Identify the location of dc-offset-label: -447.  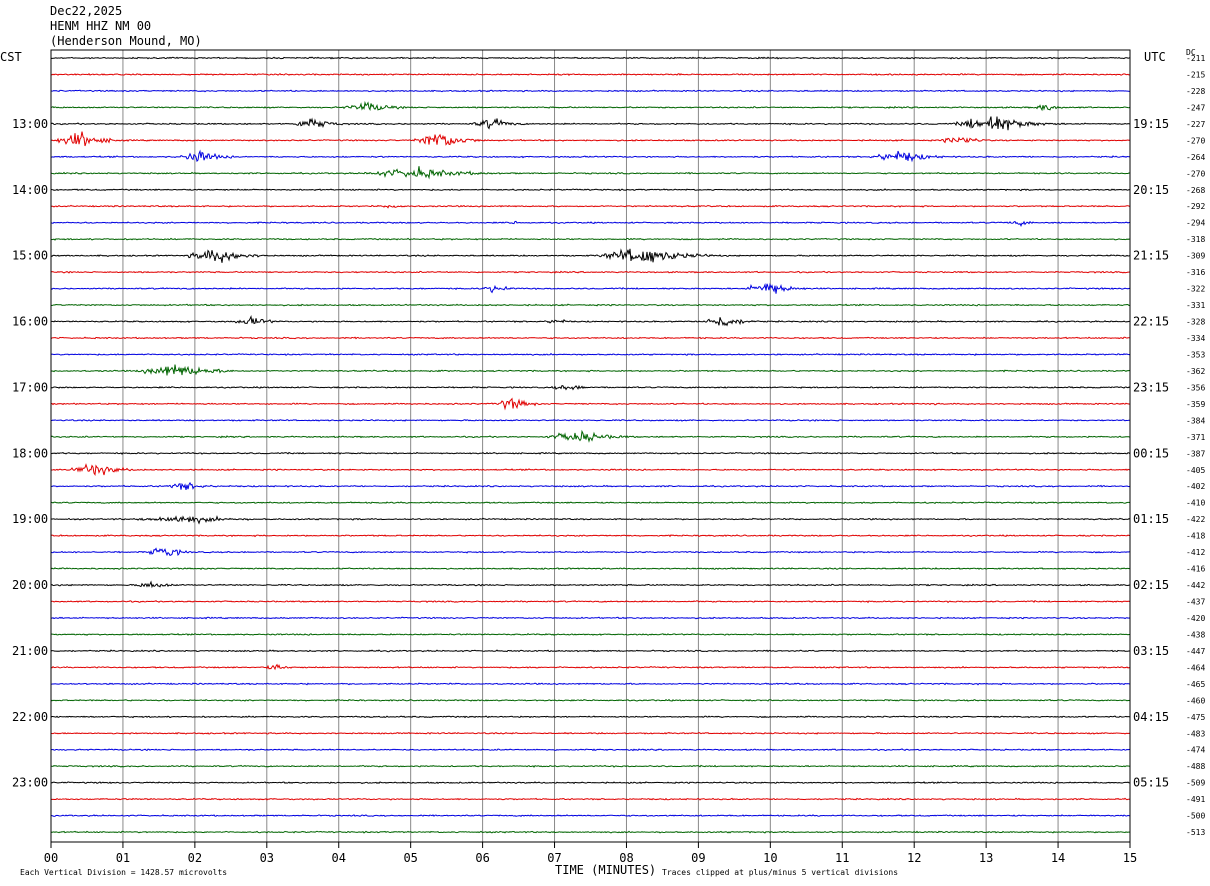
(1195, 651).